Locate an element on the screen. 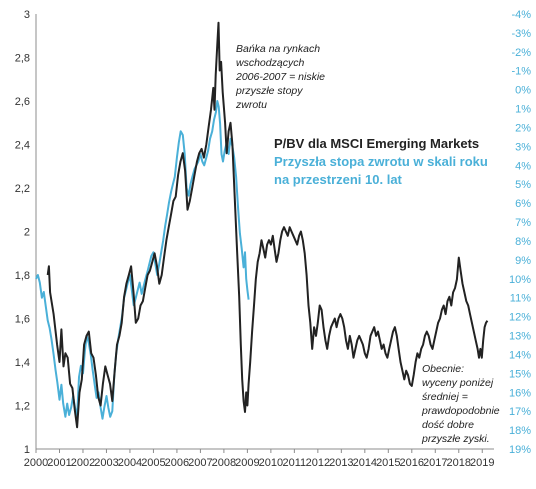 The image size is (536, 489). annotation-current-line: średniej = is located at coordinates (445, 397).